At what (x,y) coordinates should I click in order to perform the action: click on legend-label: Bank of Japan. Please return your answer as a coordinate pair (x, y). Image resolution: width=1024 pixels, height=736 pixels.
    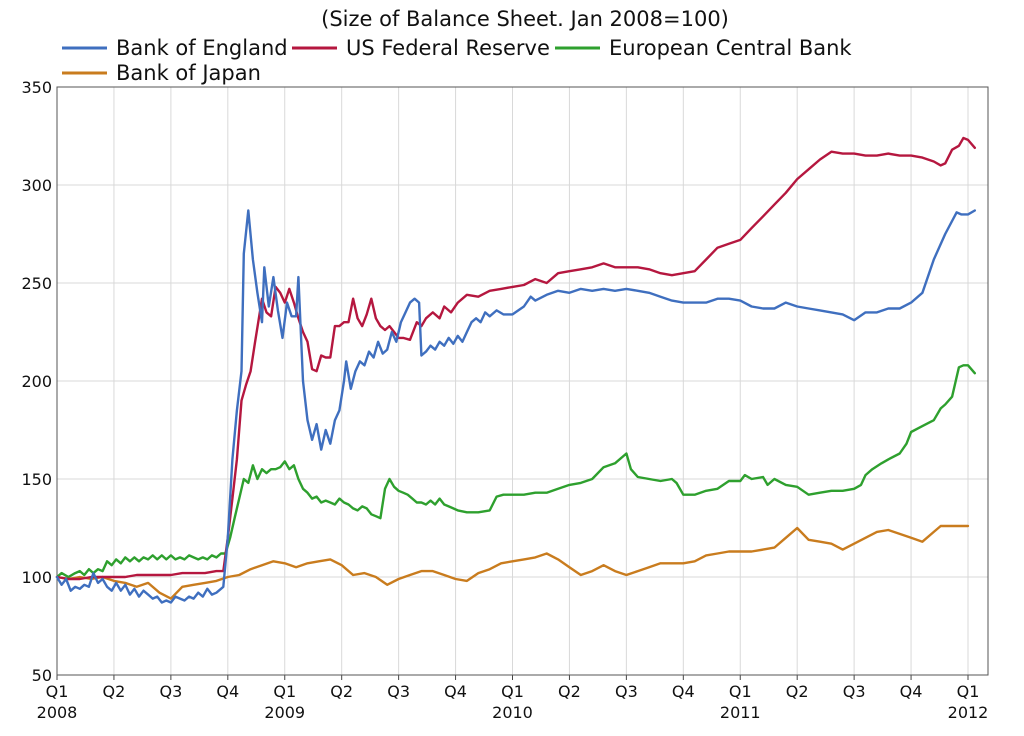
    Looking at the image, I should click on (188, 73).